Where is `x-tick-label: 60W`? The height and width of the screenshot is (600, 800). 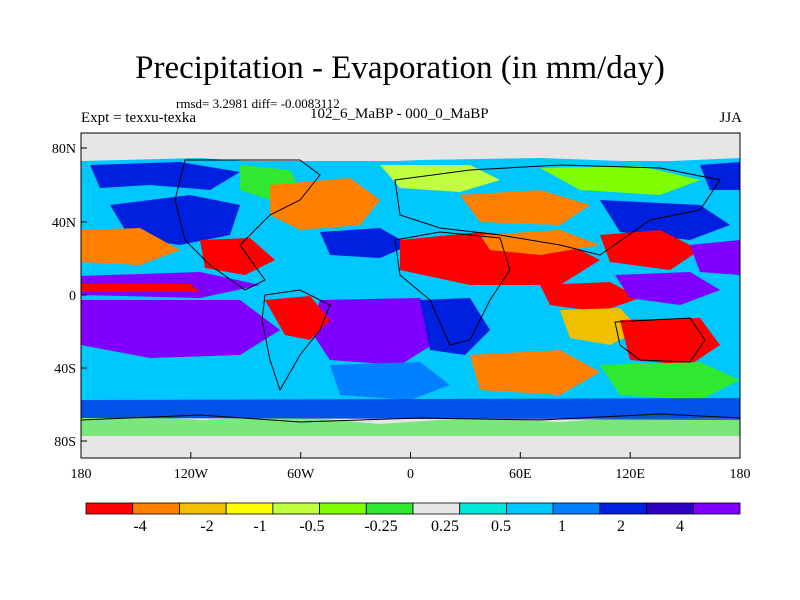 x-tick-label: 60W is located at coordinates (301, 474).